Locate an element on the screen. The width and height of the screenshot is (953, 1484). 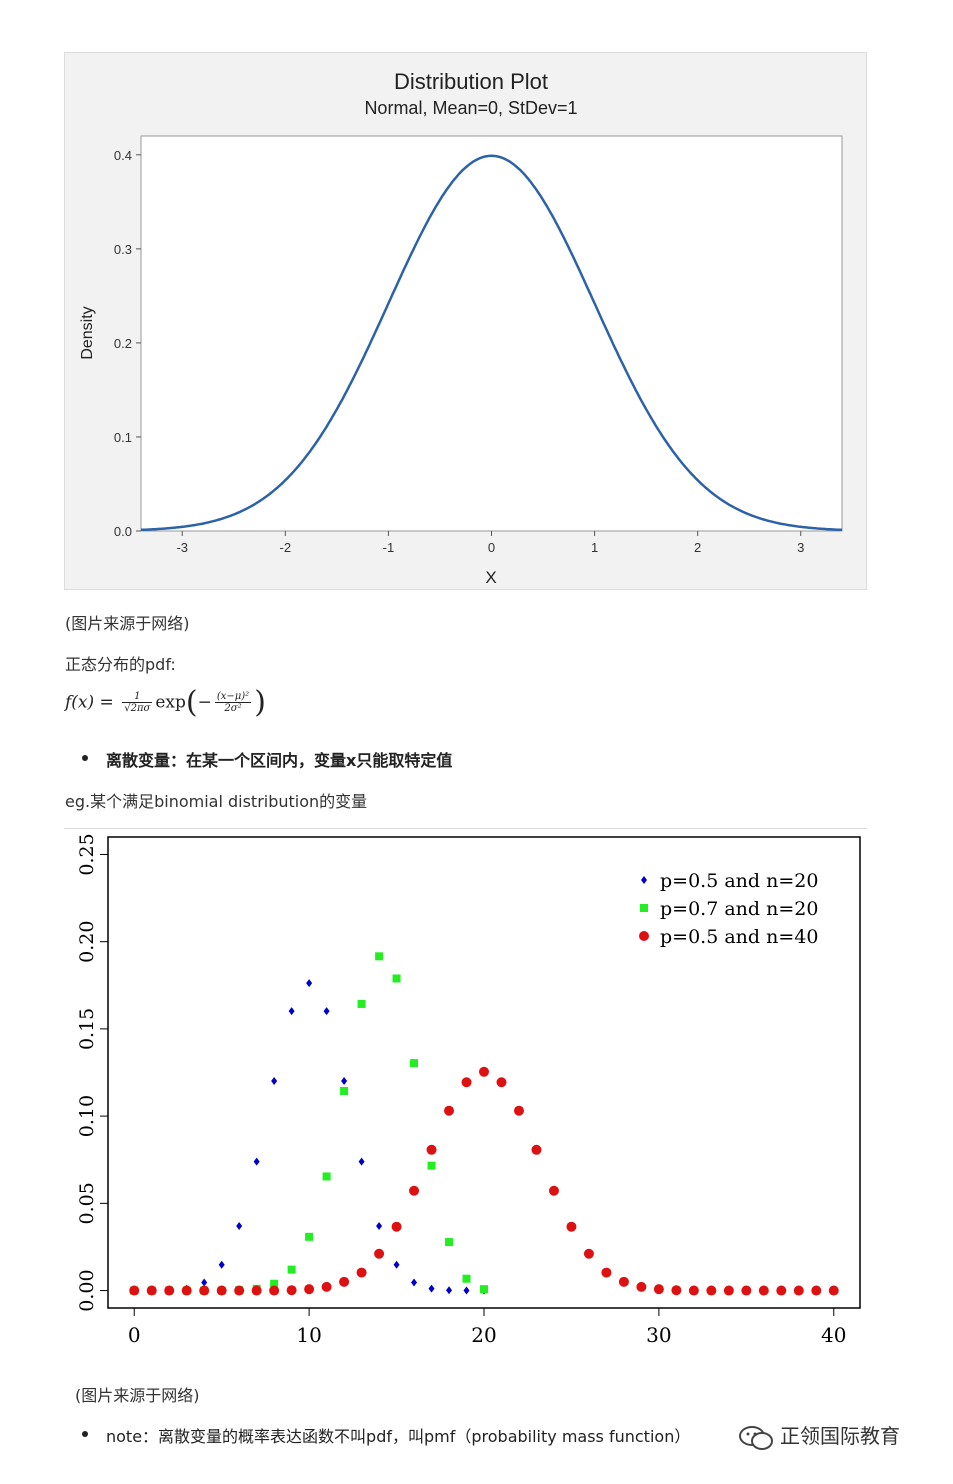
image-source-caption-2: (图片来源于网络) is located at coordinates (137, 1395).